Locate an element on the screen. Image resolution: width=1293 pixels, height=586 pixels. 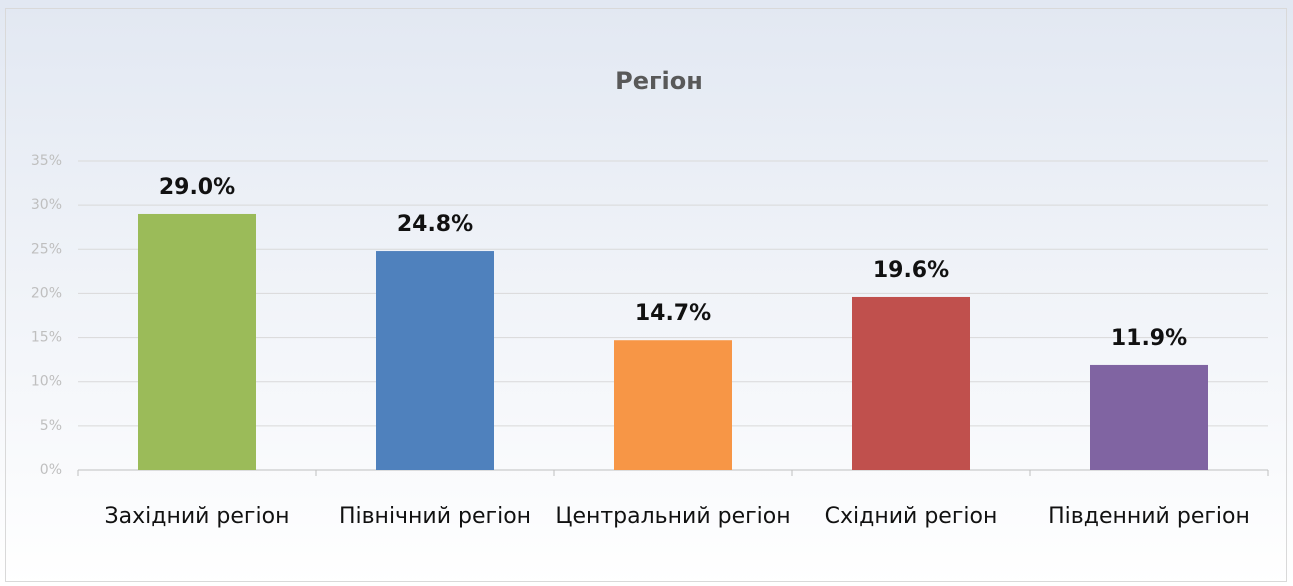
y-tick-label: 10% is located at coordinates (46, 382).